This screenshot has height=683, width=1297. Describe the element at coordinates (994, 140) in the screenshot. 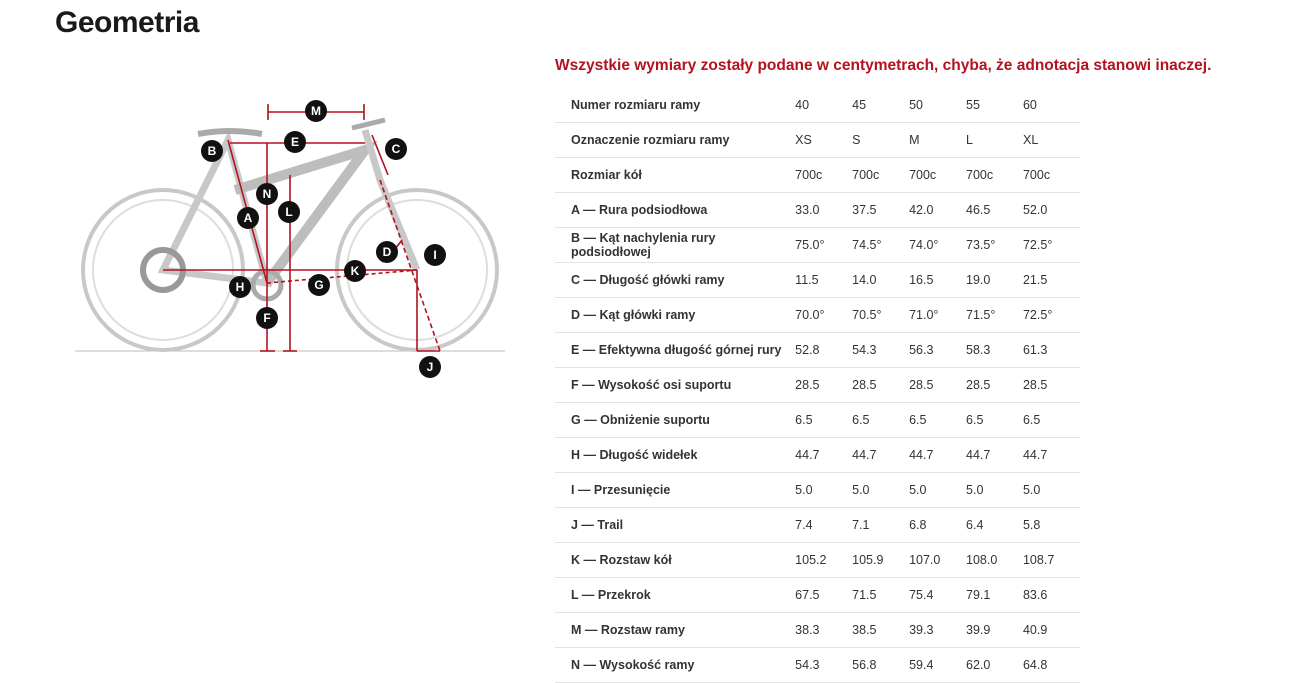

I see `cell-value: L` at that location.